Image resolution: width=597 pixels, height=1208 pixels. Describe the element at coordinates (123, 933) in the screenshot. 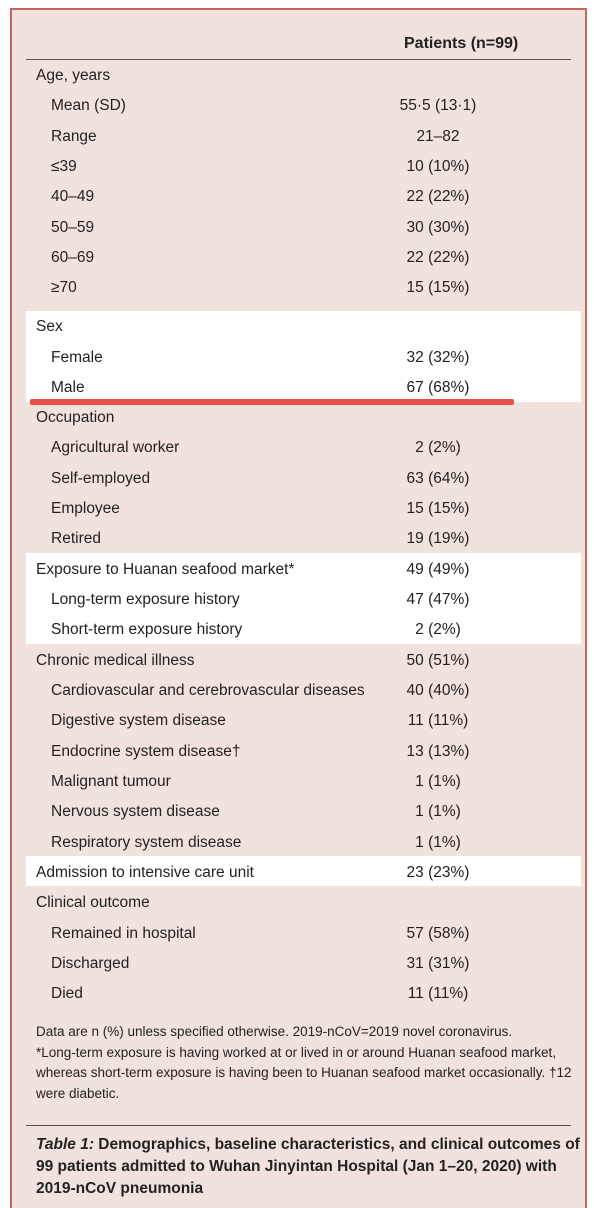

I see `row-label: Remained in hospital` at that location.